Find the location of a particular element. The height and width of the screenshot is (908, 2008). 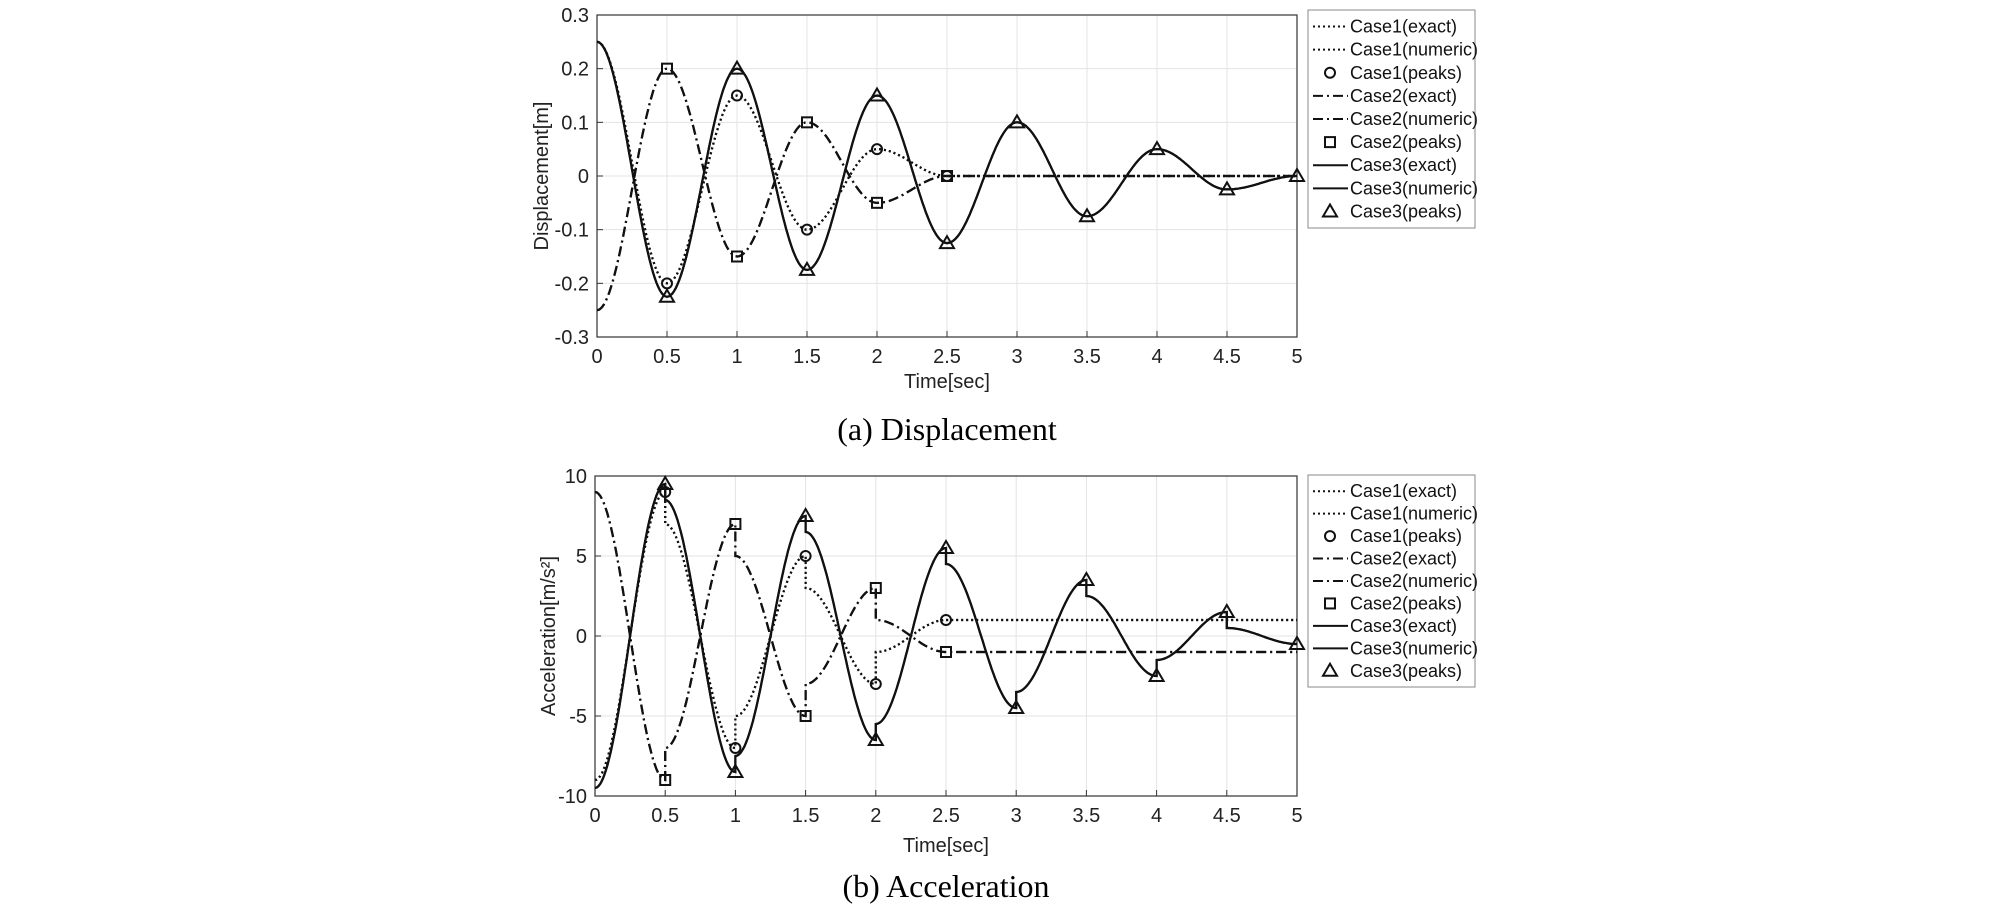

y-tick-label: -5 is located at coordinates (578, 717).